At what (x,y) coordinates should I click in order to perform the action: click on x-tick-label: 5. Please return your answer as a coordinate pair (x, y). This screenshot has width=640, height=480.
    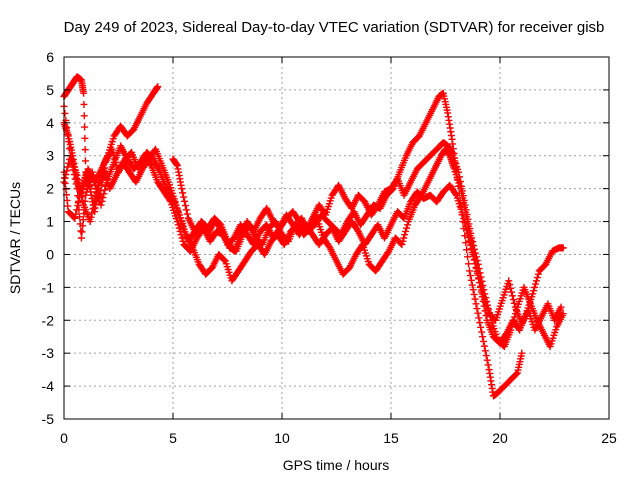
    Looking at the image, I should click on (173, 438).